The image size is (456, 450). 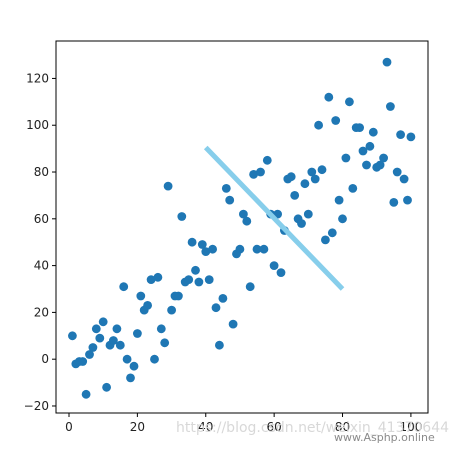 I want to click on x-tick-label: 40, so click(x=205, y=427).